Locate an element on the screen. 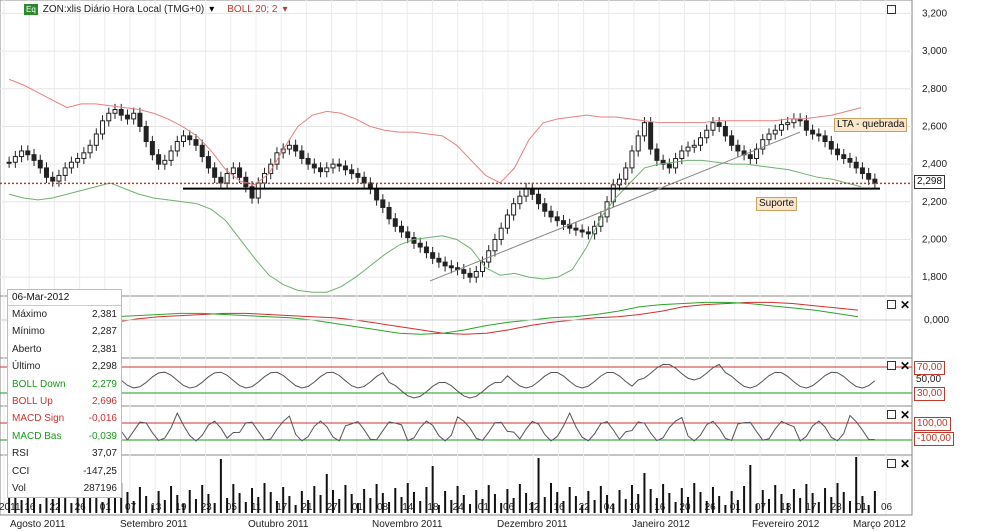 This screenshot has height=531, width=993. x-tick-label: 01 is located at coordinates (736, 507).